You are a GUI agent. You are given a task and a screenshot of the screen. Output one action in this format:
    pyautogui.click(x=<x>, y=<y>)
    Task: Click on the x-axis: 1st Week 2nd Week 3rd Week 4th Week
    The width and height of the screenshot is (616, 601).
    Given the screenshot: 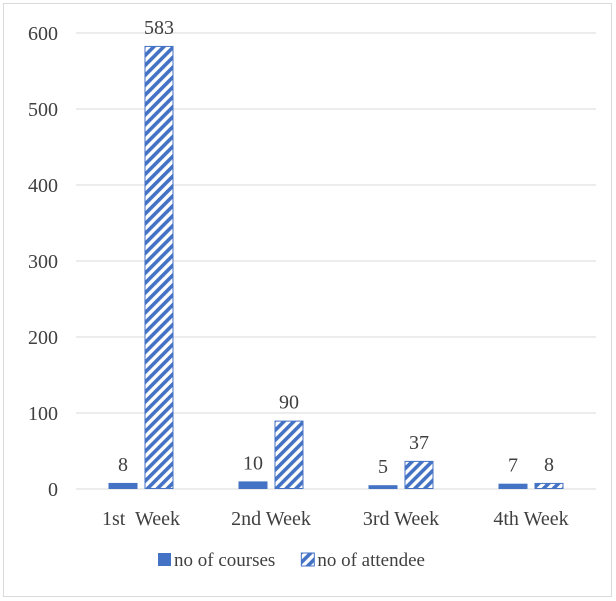 What is the action you would take?
    pyautogui.click(x=335, y=519)
    